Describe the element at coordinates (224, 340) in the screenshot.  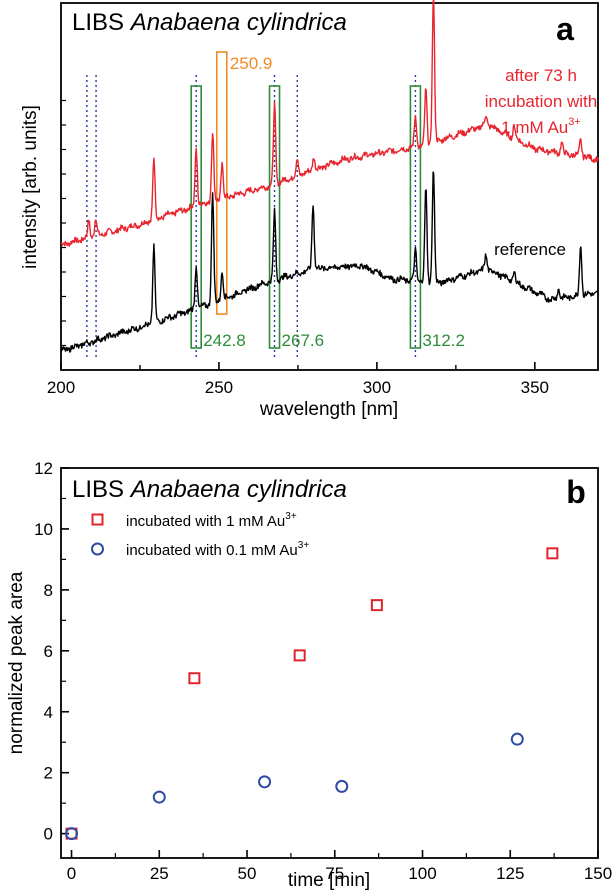
I see `au-label-242-8: 242.8` at that location.